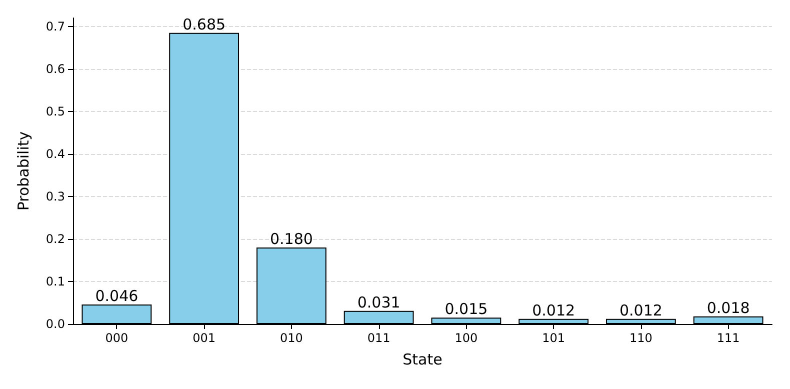 The width and height of the screenshot is (790, 389). Describe the element at coordinates (291, 338) in the screenshot. I see `x-tick-label: 010` at that location.